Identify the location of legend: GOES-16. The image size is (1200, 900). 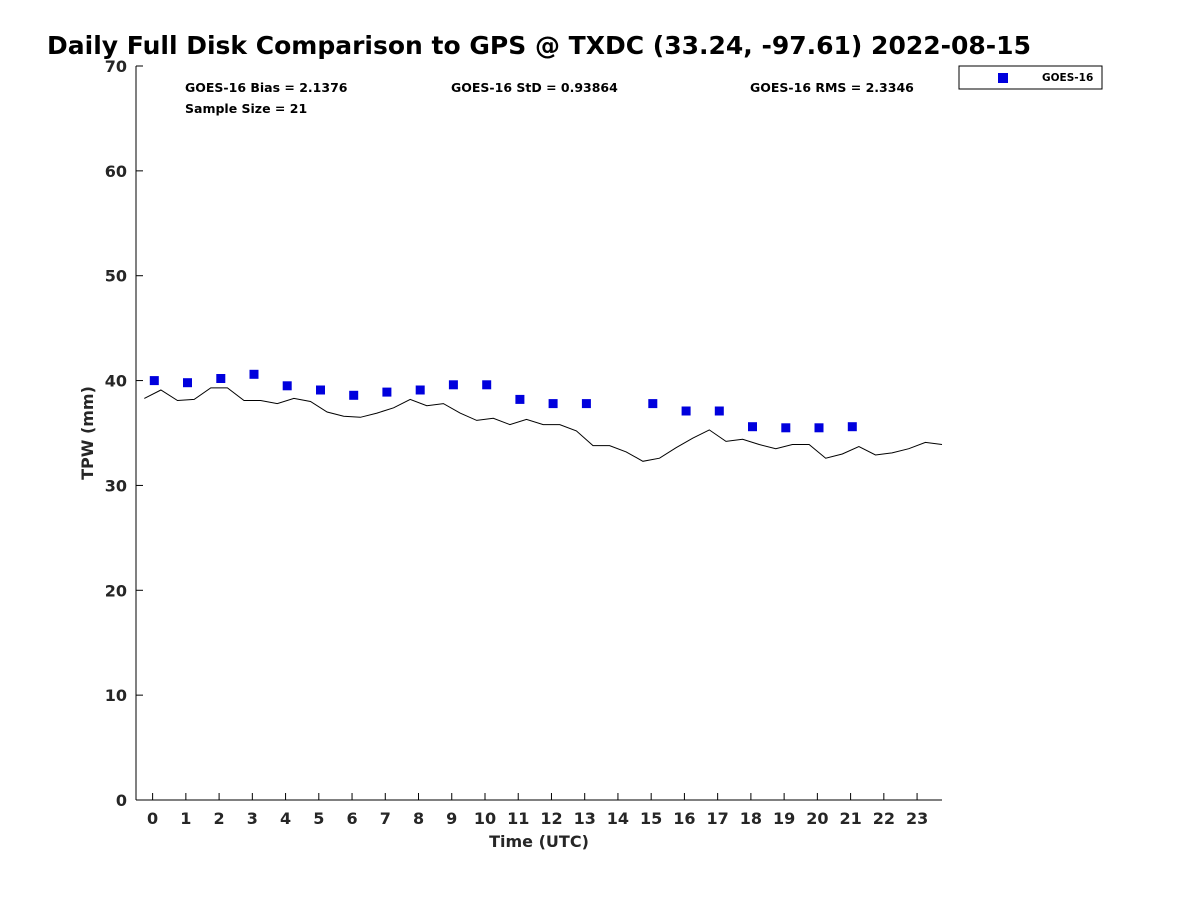
(1030, 77).